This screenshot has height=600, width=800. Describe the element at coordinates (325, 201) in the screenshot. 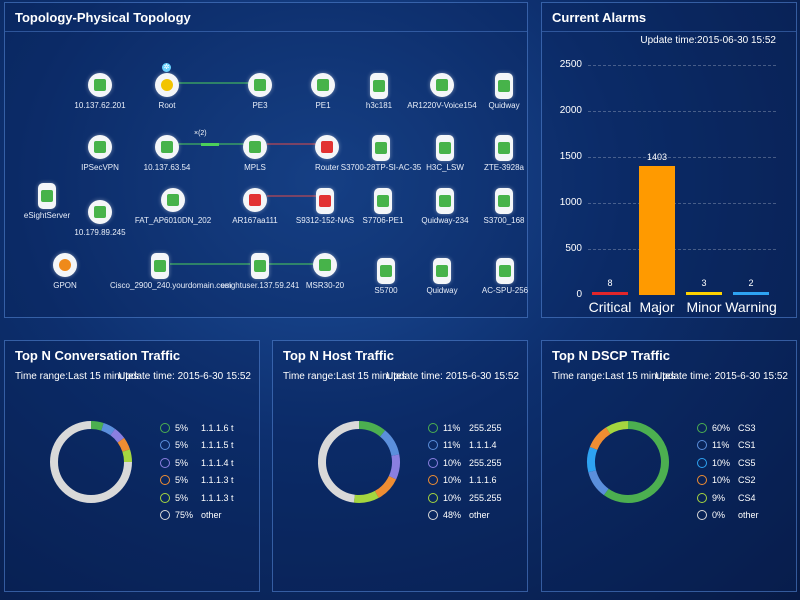

I see `switch-red-icon` at that location.